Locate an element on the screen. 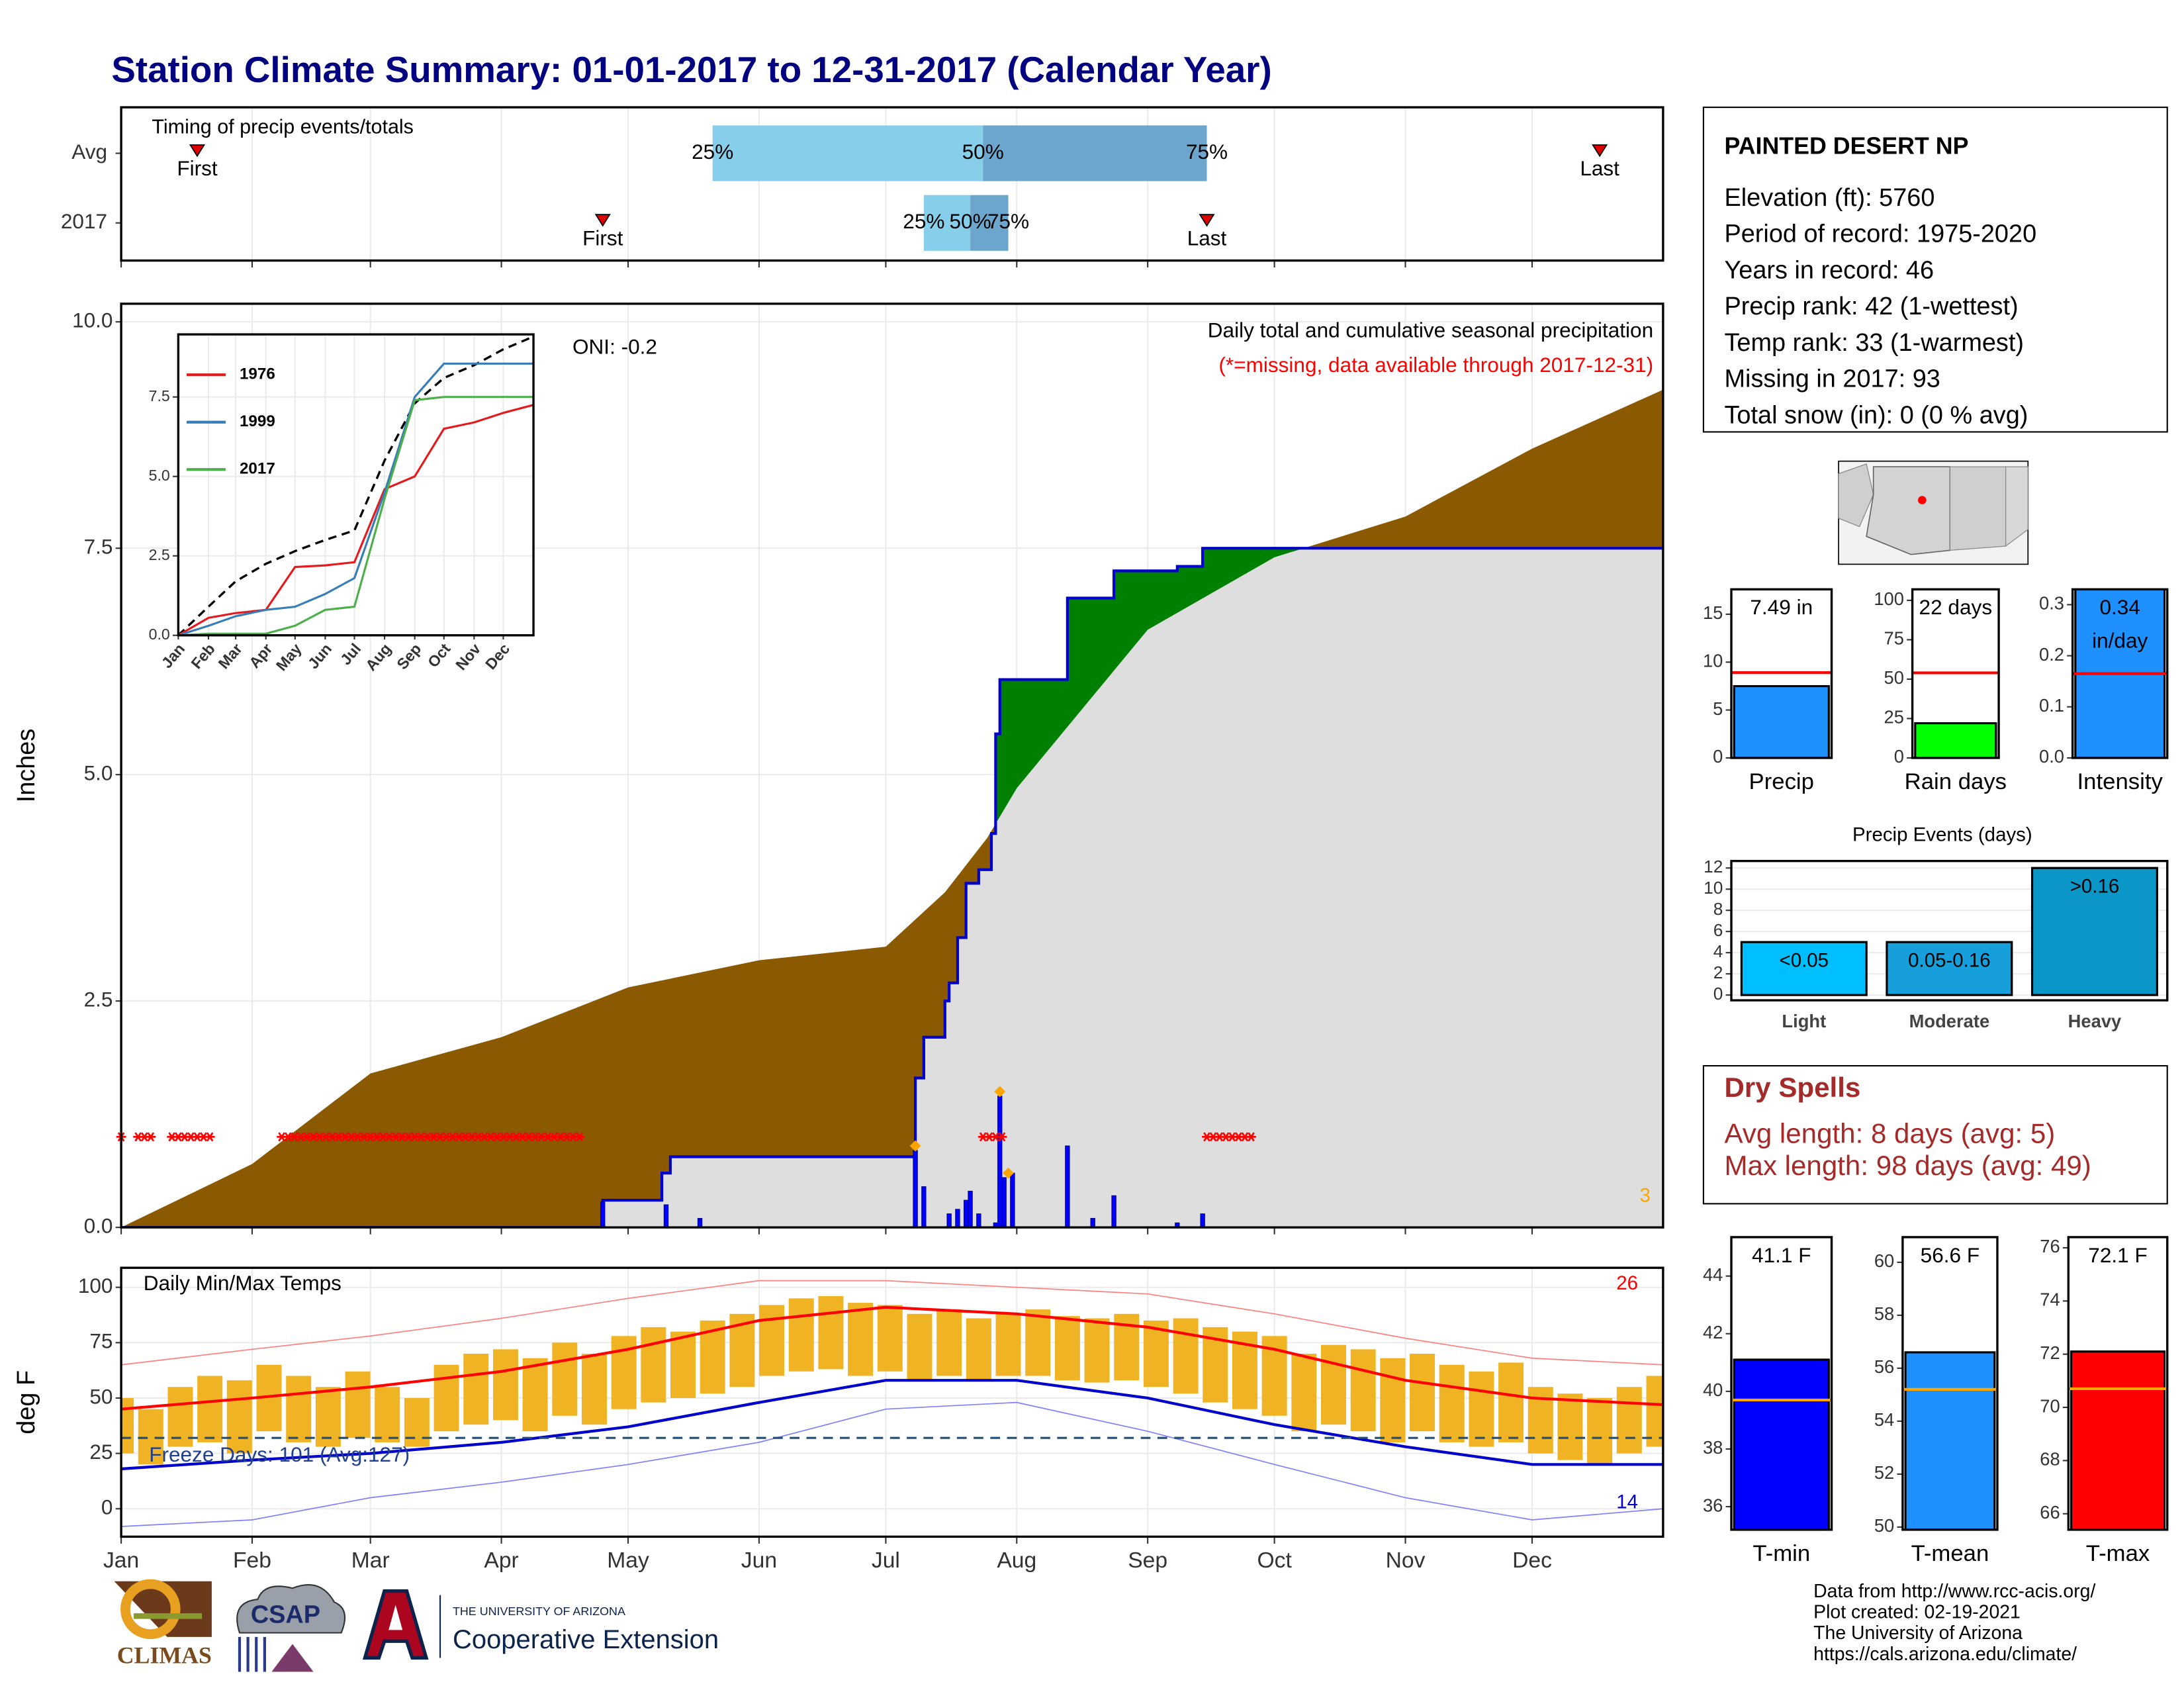  y-tick-label: 36 is located at coordinates (1713, 1505).